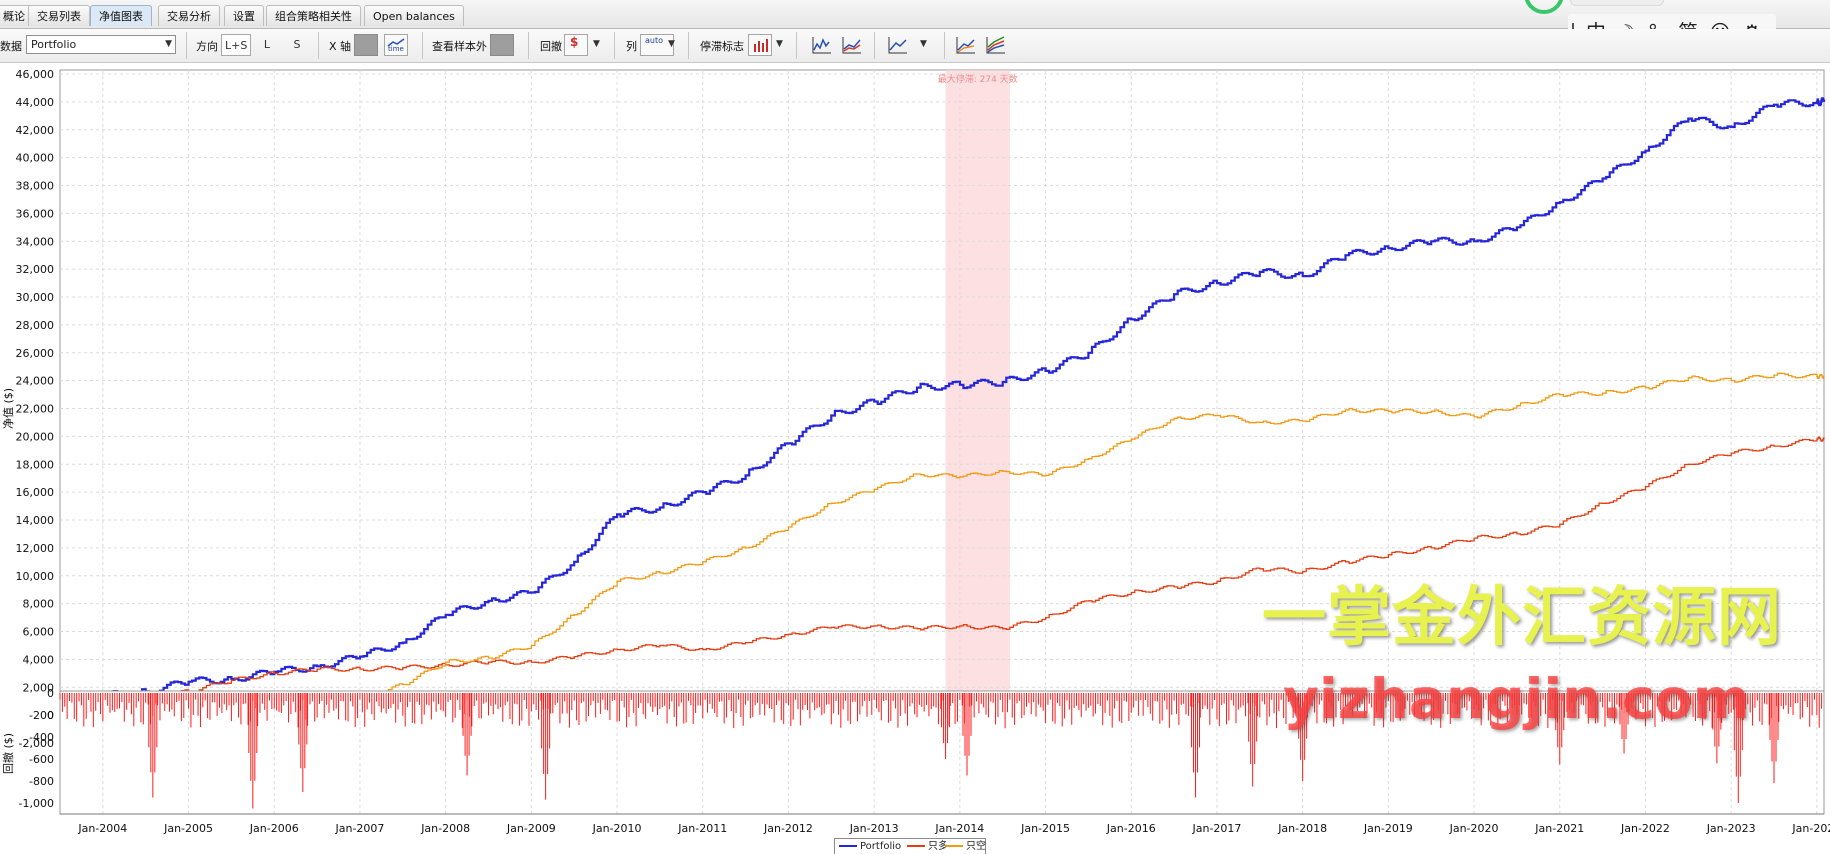 The height and width of the screenshot is (854, 1830). Describe the element at coordinates (39, 659) in the screenshot. I see `y-tick-label: 4,000` at that location.